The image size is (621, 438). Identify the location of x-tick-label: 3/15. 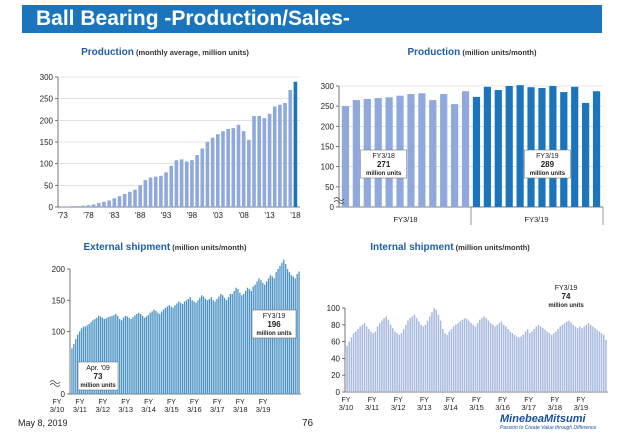
(476, 407).